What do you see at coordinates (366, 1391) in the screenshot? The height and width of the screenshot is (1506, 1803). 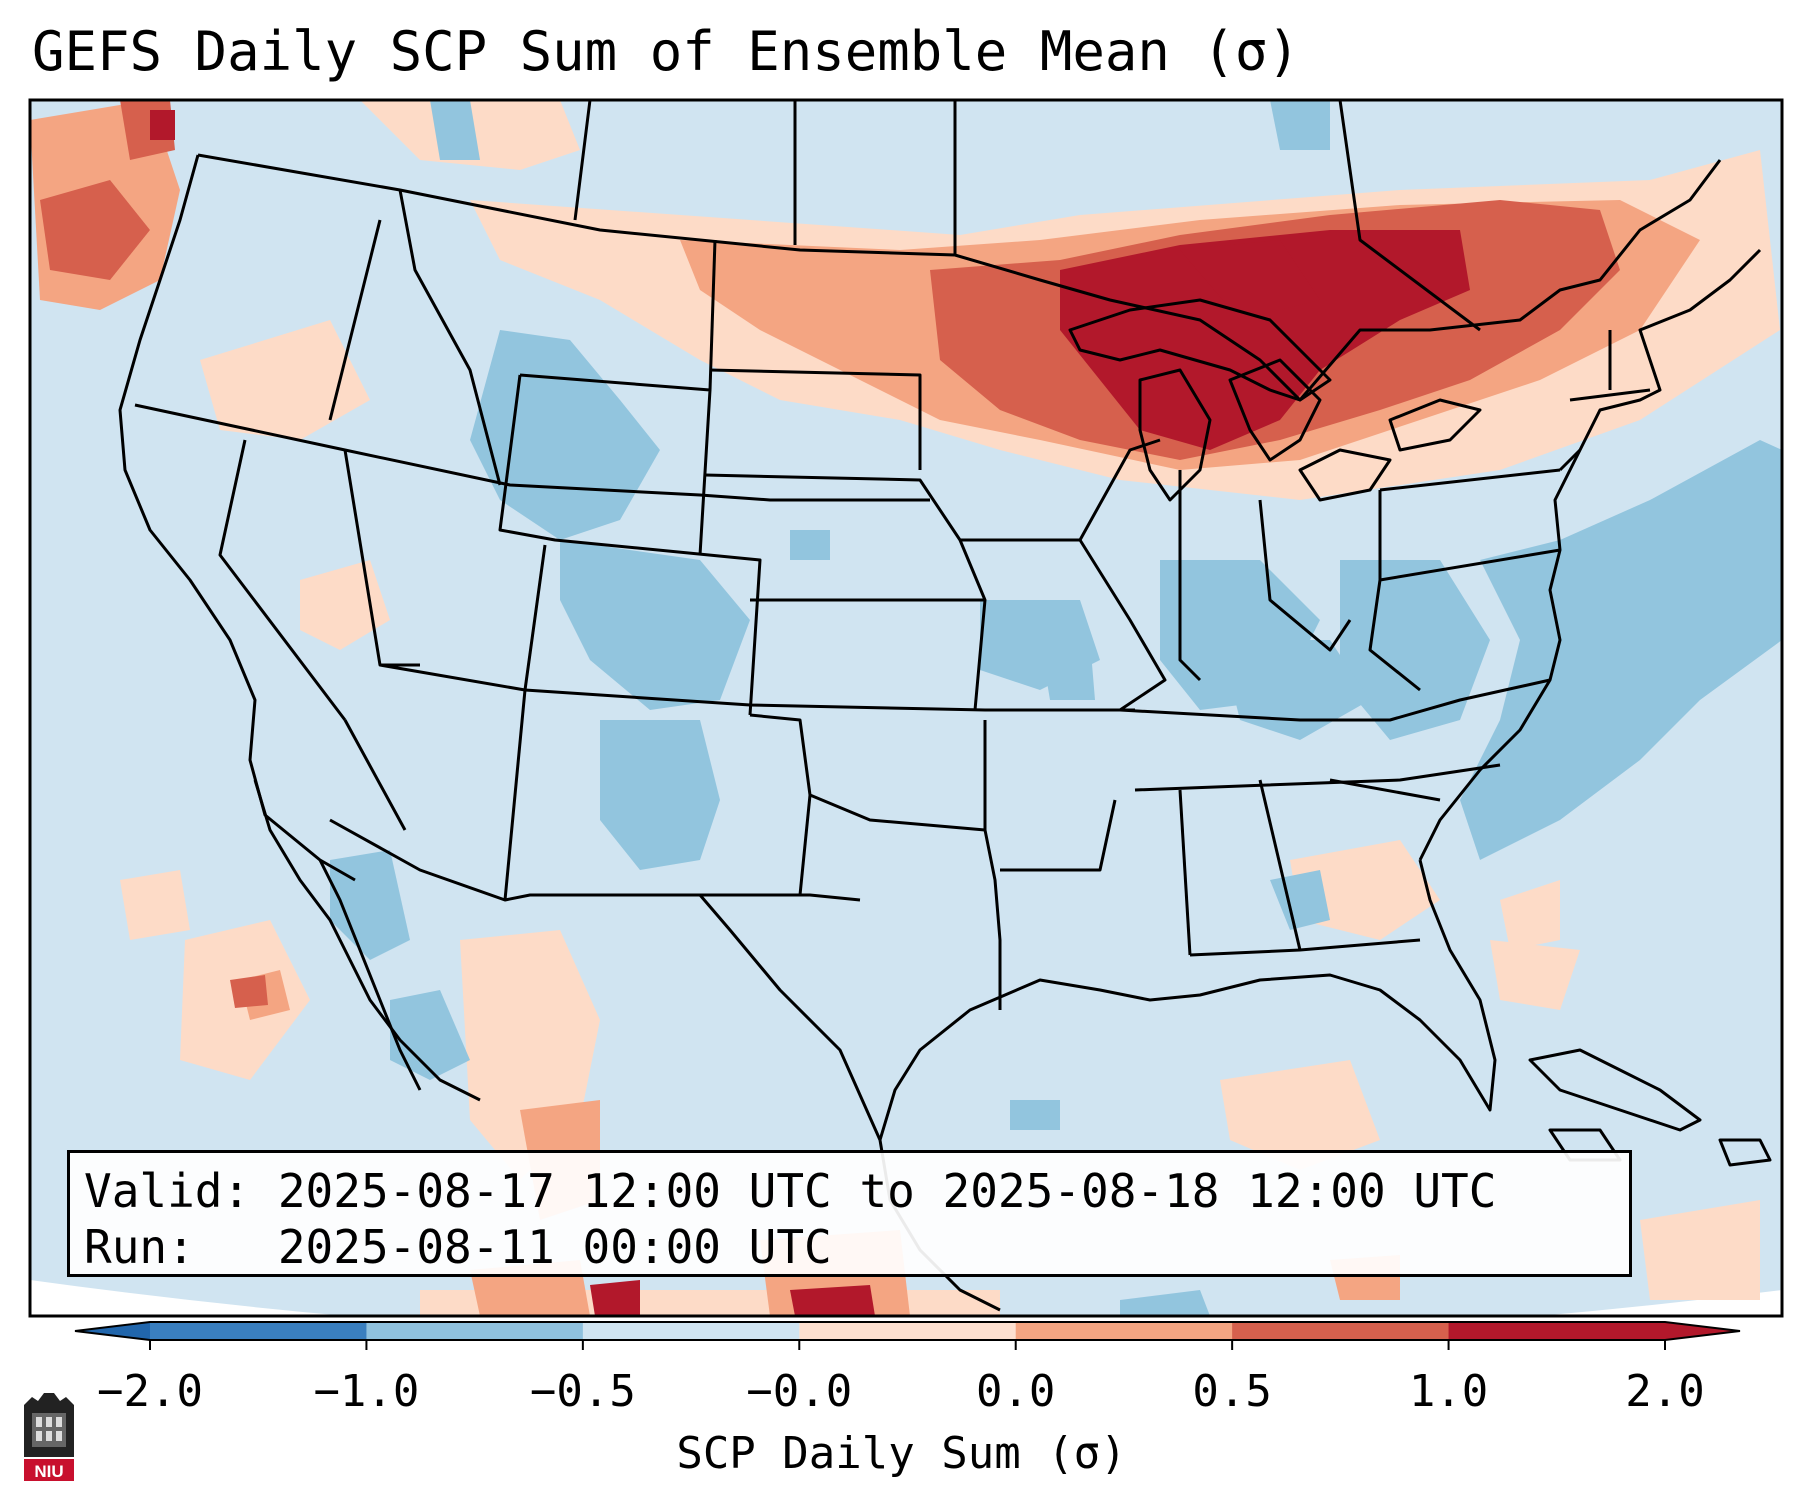 I see `colorbar-tick-label: −1.0` at bounding box center [366, 1391].